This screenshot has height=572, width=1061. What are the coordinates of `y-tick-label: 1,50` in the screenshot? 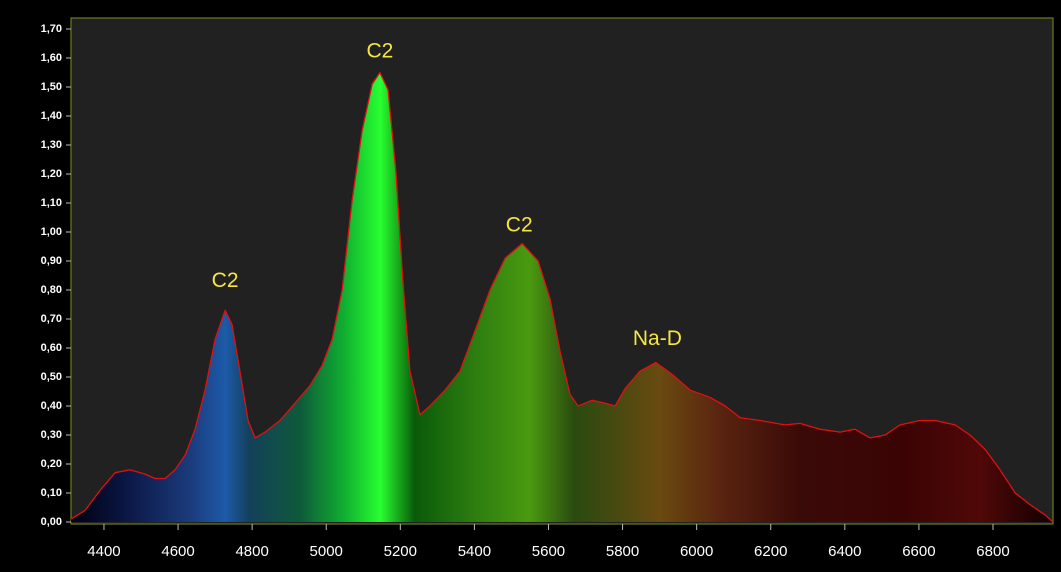 It's located at (51, 87).